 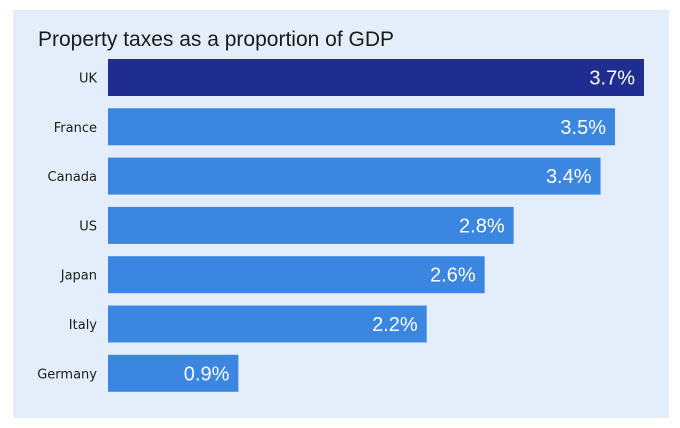 What do you see at coordinates (311, 225) in the screenshot?
I see `bar-us` at bounding box center [311, 225].